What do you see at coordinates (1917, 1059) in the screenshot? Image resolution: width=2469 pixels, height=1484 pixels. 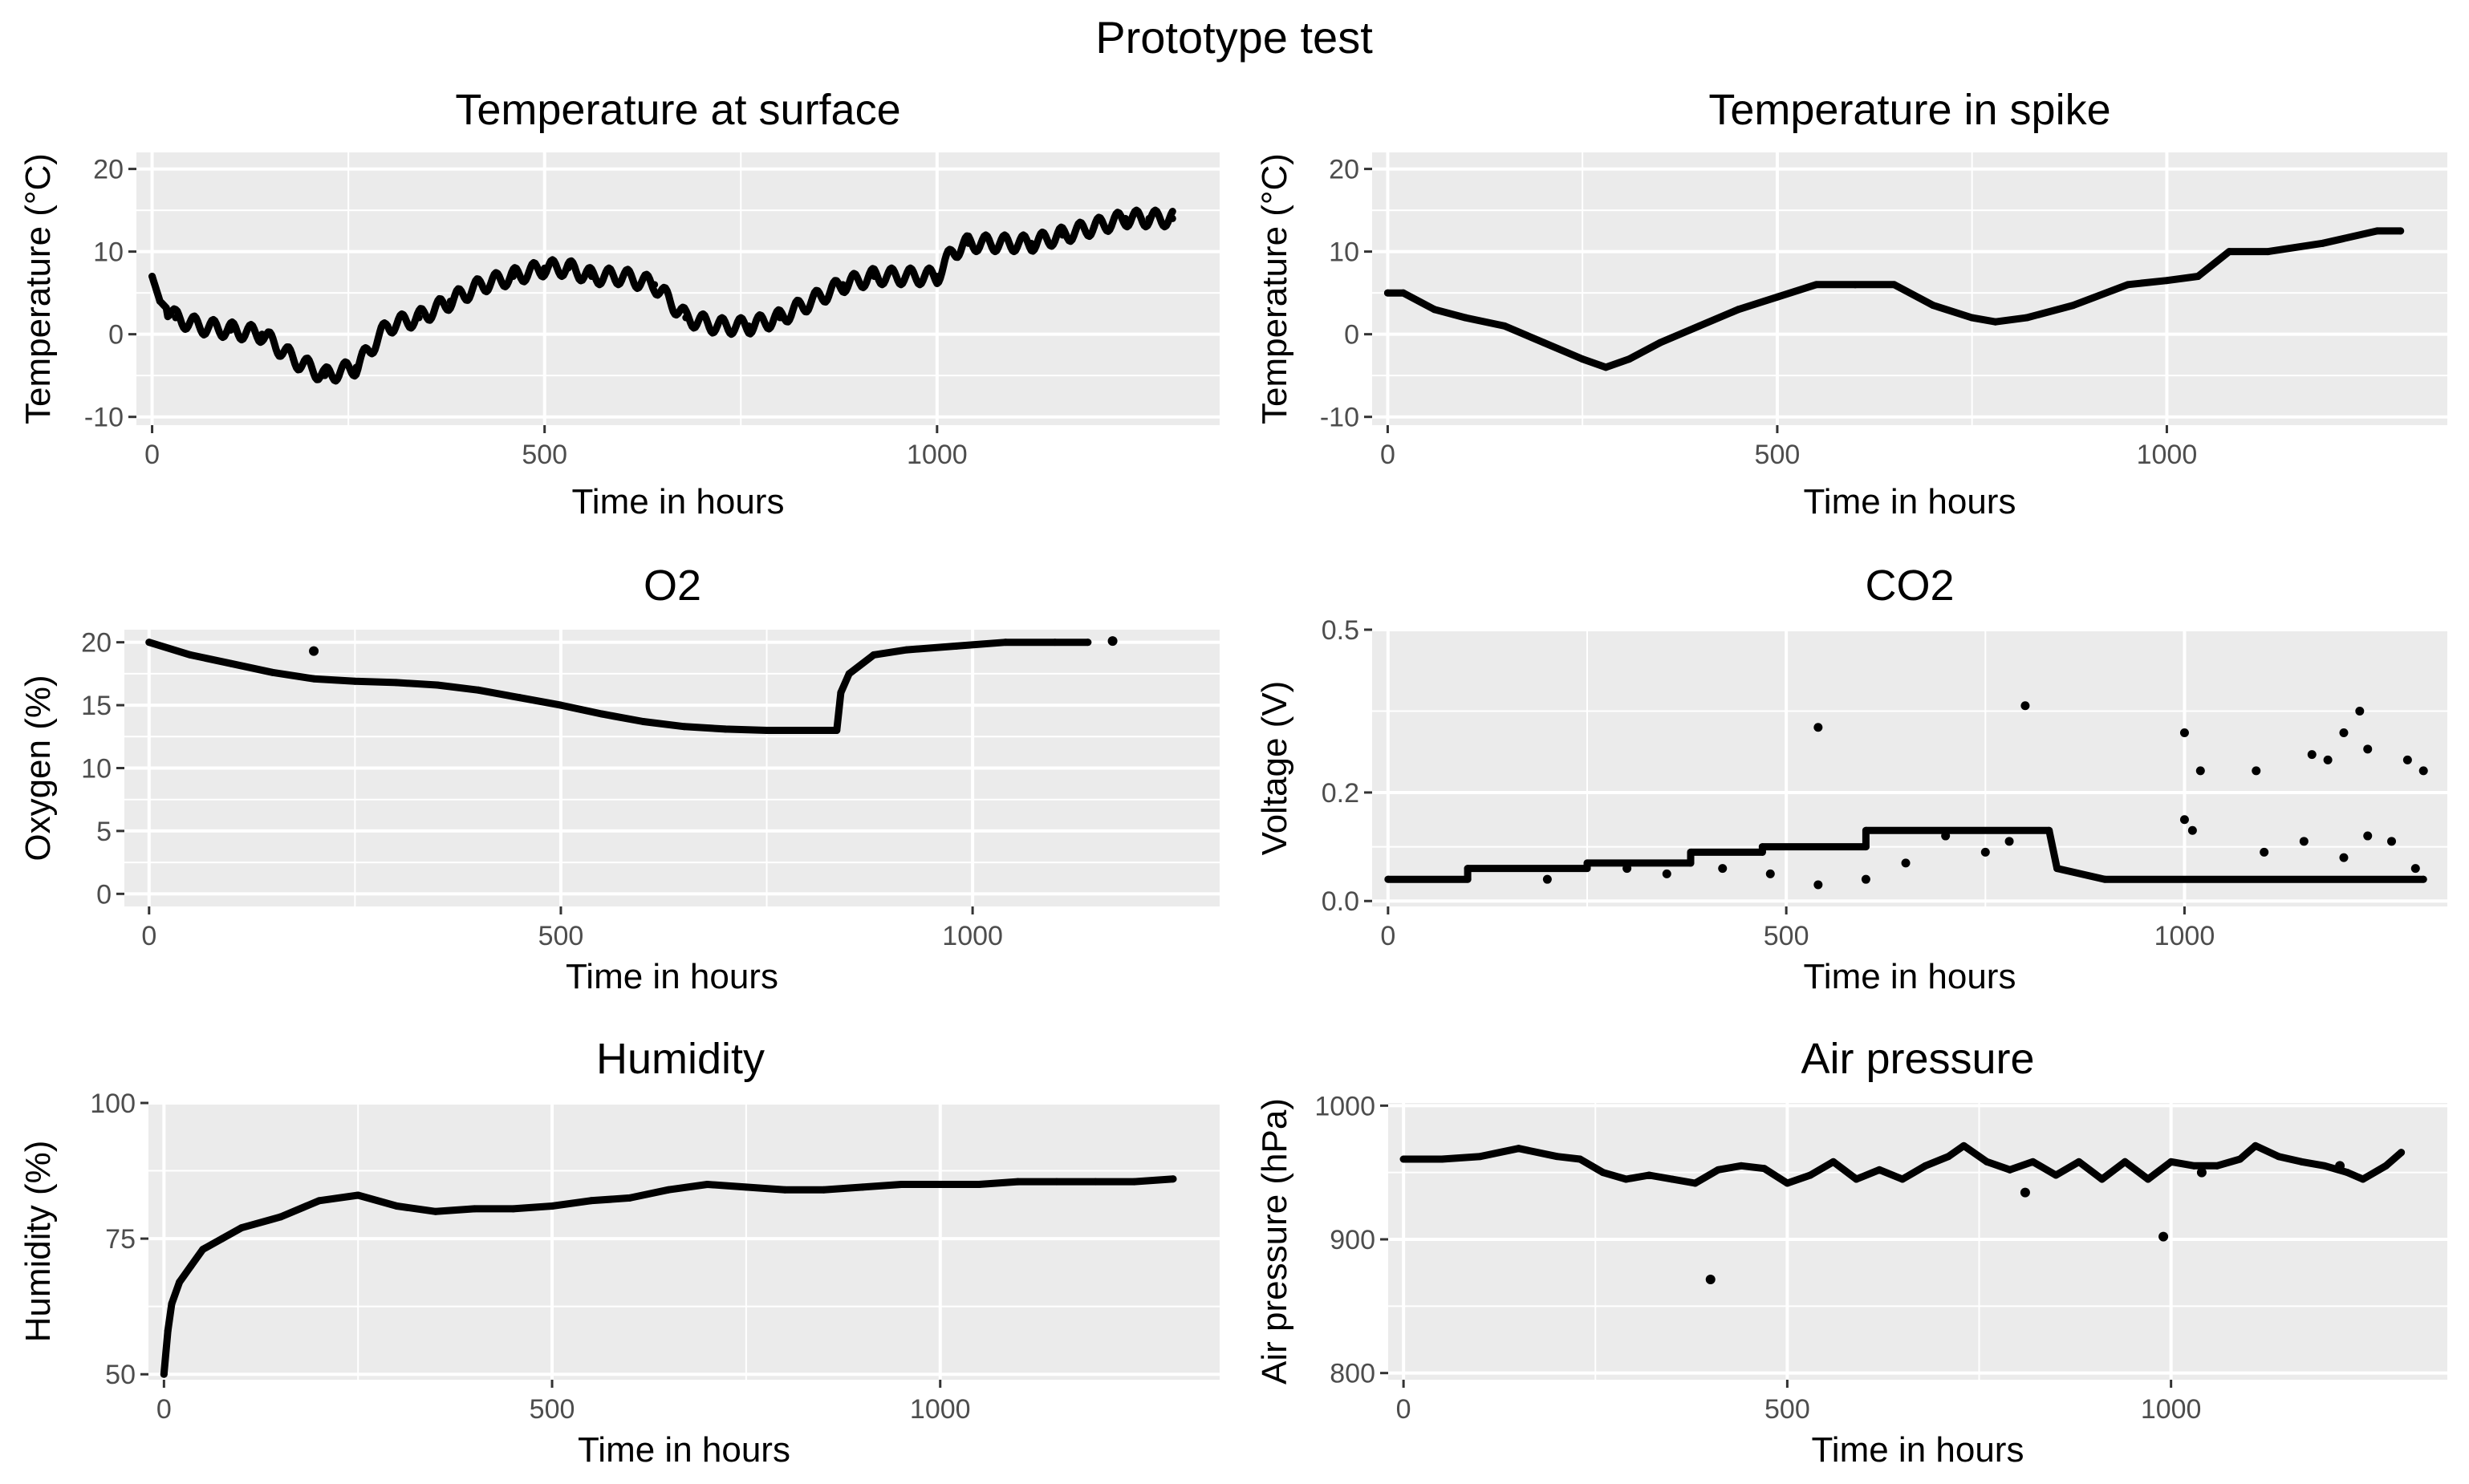 I see `chart-title: Air pressure` at bounding box center [1917, 1059].